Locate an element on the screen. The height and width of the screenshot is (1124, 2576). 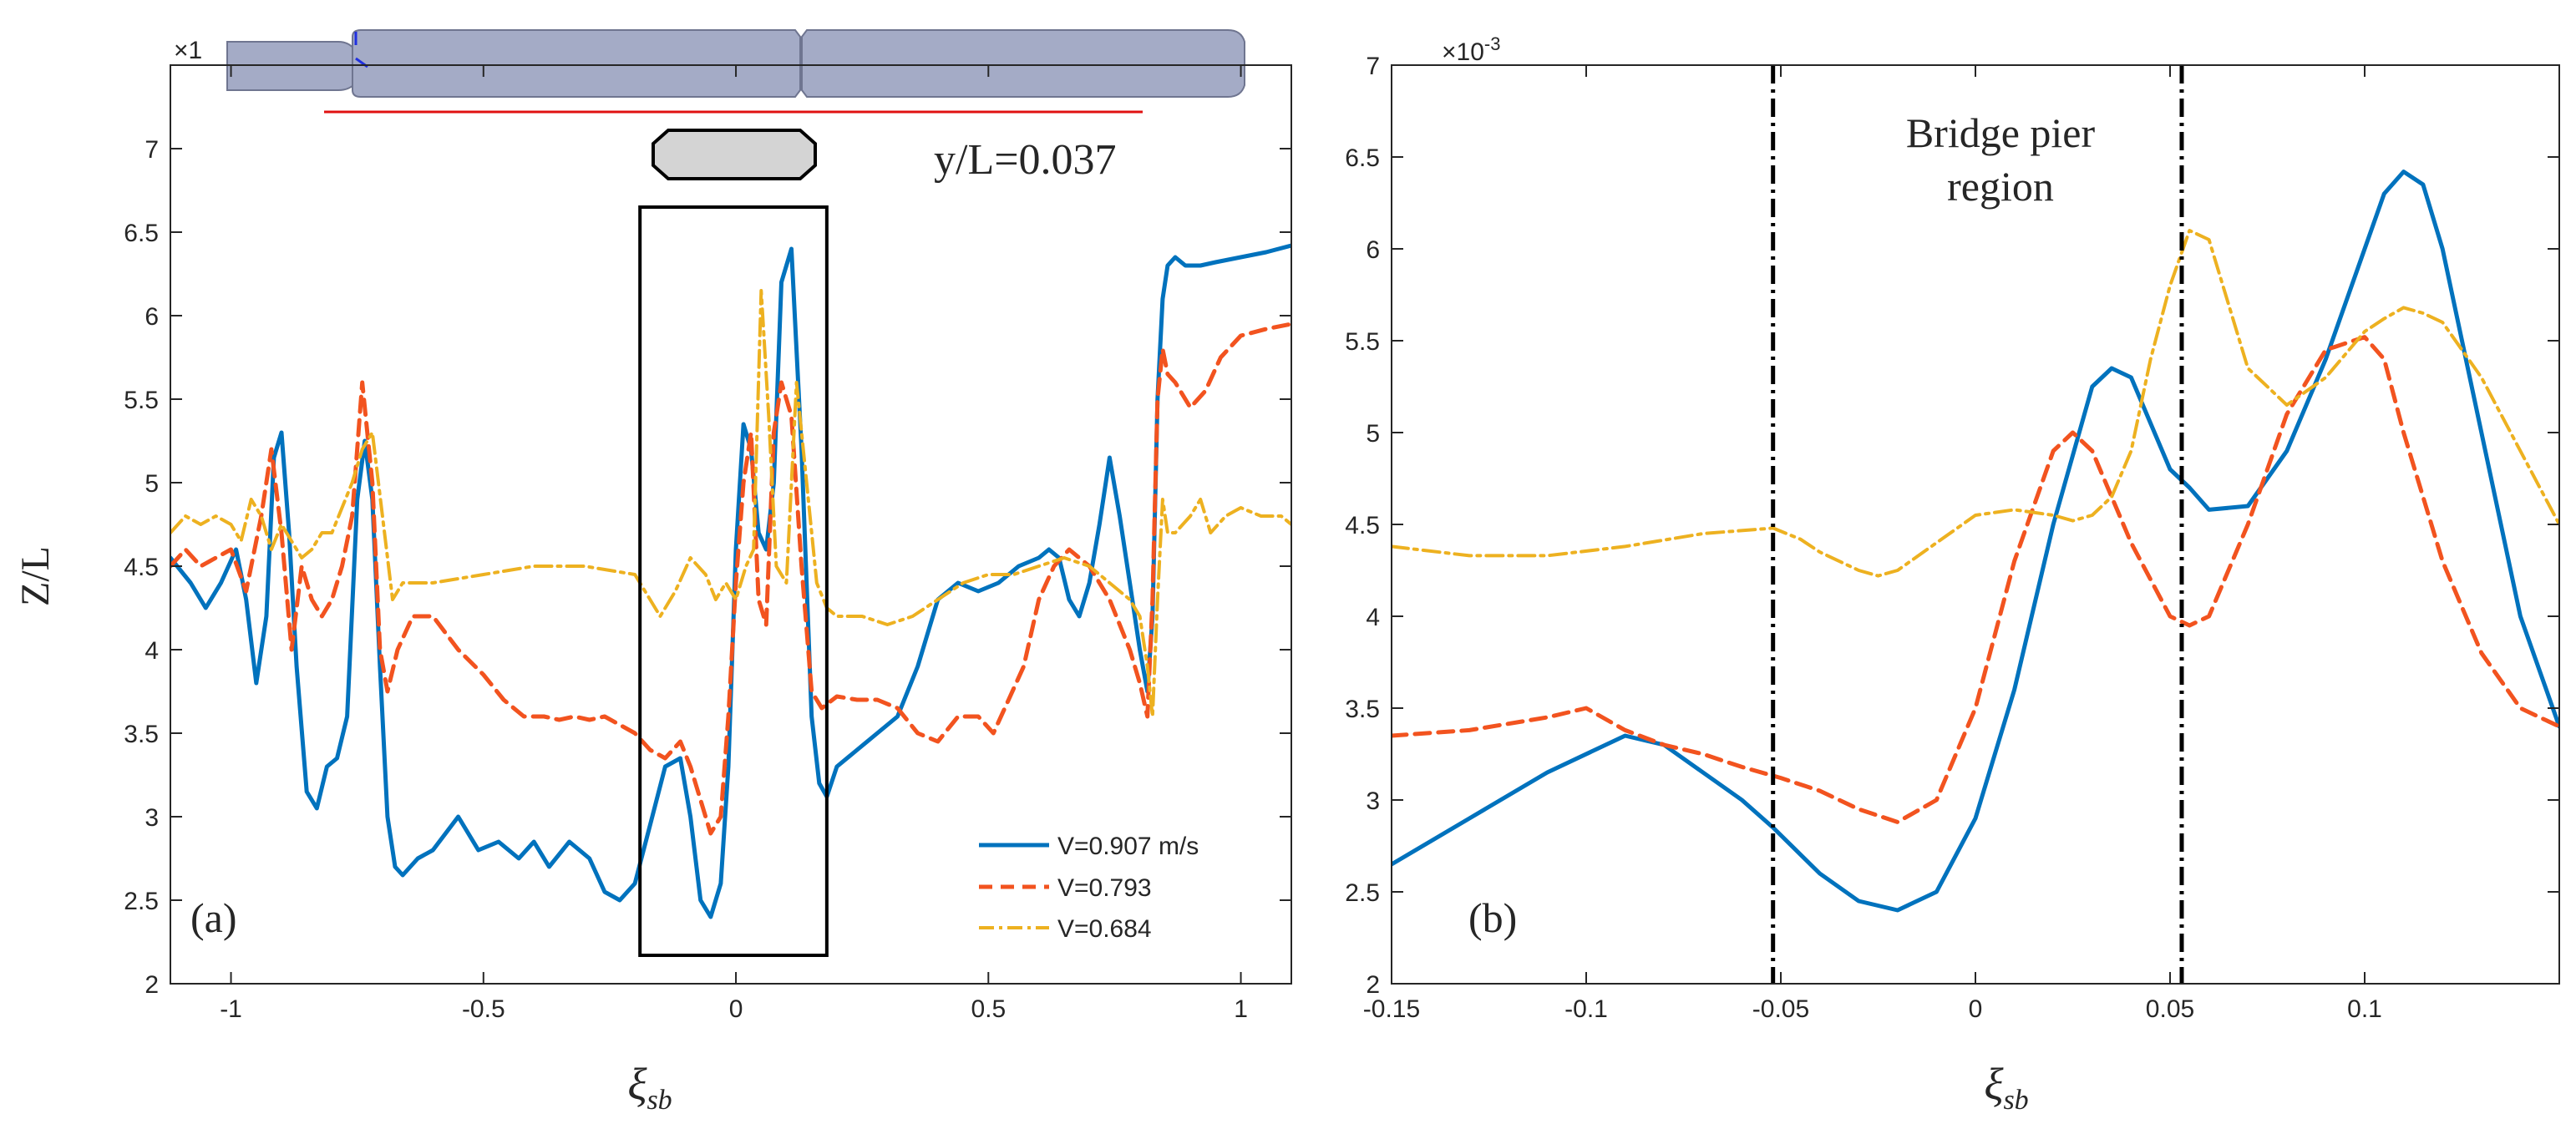
panel-b-y-multiplier-base: ×10 is located at coordinates (1463, 52).